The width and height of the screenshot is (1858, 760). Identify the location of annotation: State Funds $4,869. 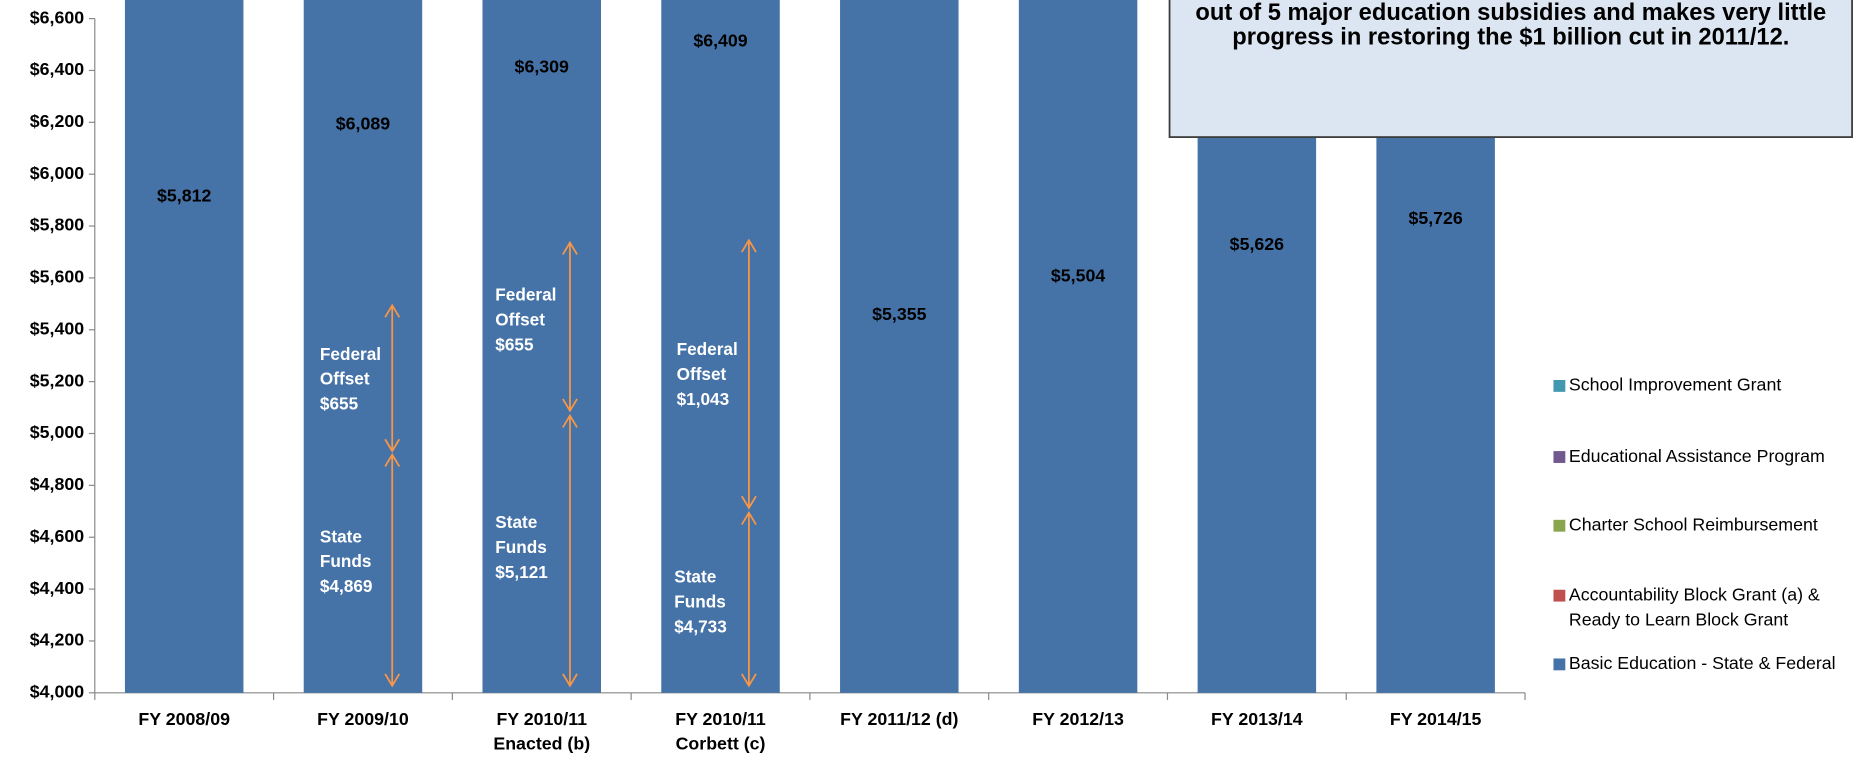
(346, 562).